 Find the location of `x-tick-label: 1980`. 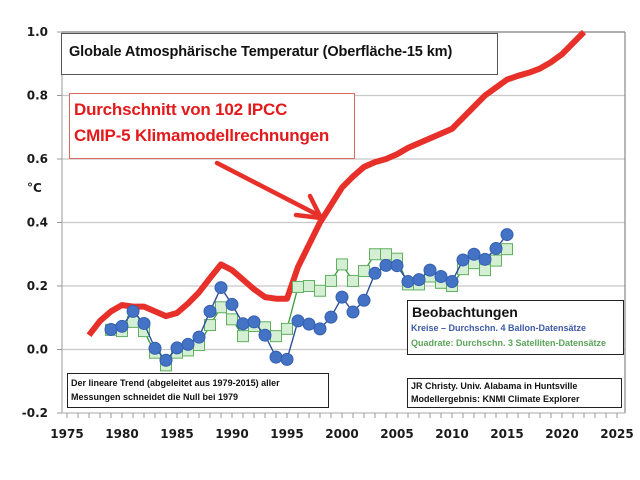

x-tick-label: 1980 is located at coordinates (121, 434).